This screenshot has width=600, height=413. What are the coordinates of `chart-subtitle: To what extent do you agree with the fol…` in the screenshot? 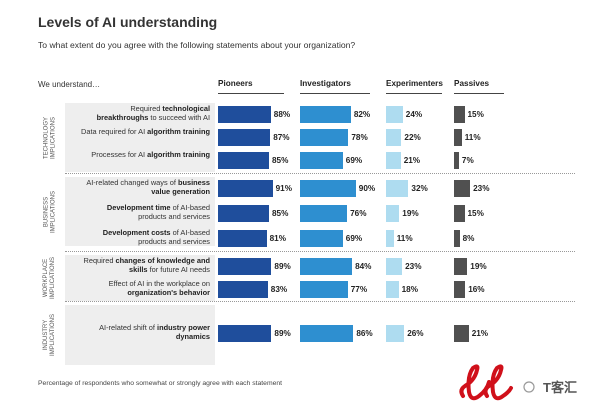 It's located at (197, 45).